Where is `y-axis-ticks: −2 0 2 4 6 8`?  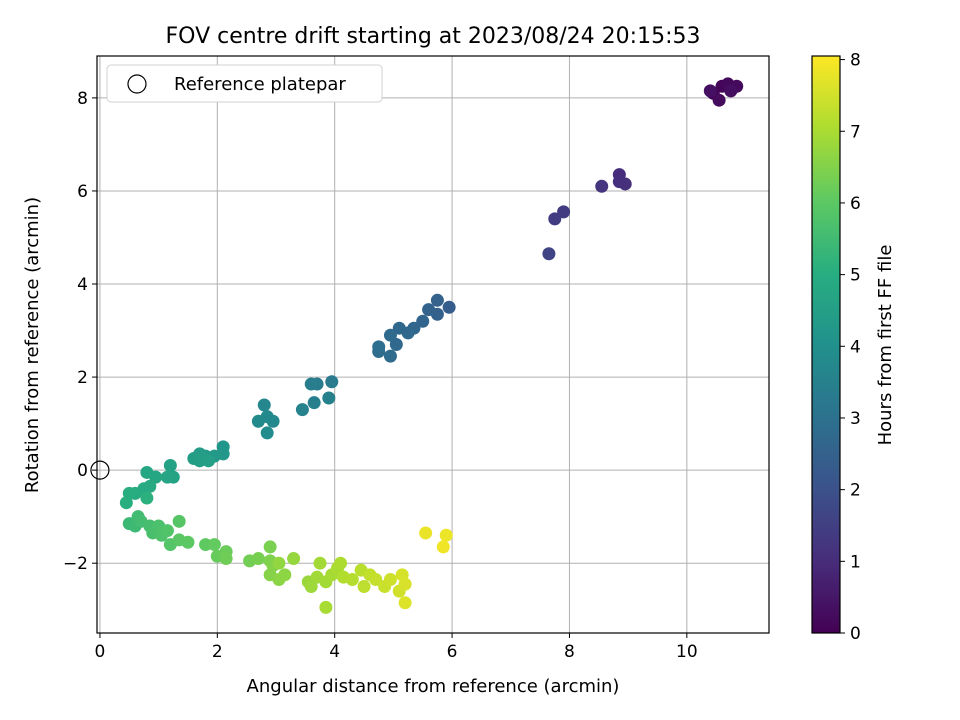 y-axis-ticks: −2 0 2 4 6 8 is located at coordinates (80, 331).